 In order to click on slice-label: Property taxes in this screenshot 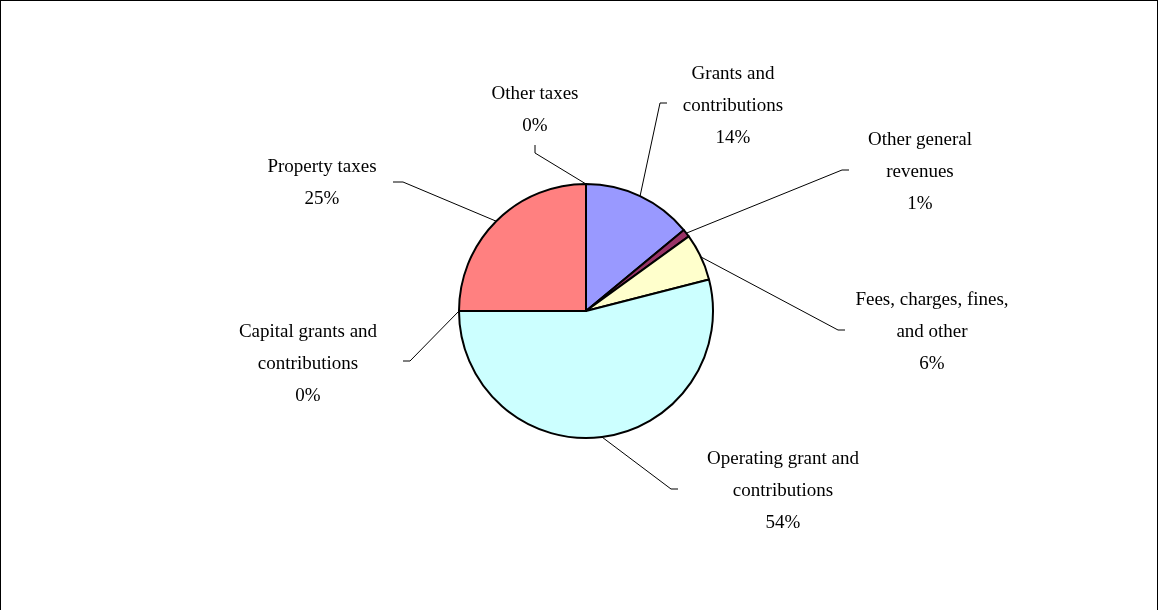, I will do `click(322, 165)`.